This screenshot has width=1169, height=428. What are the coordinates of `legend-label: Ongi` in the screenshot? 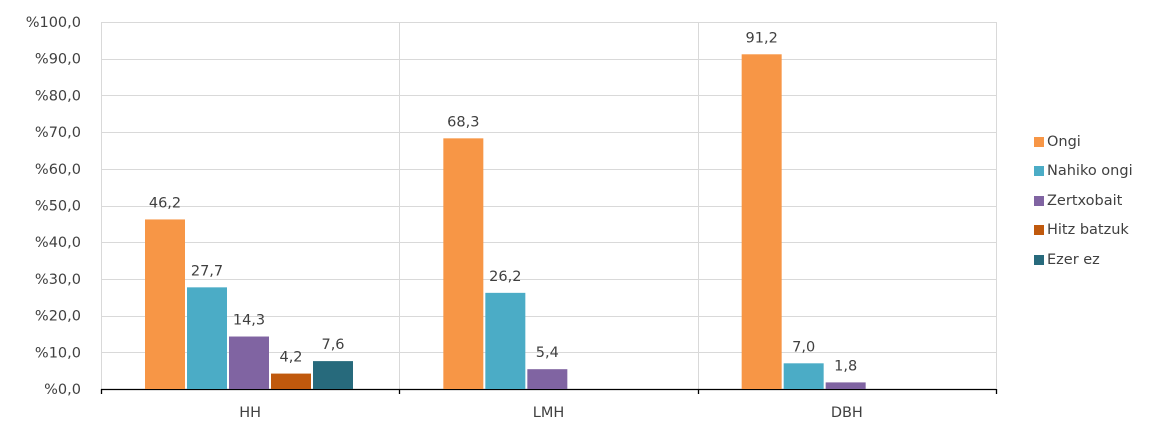 It's located at (1064, 141).